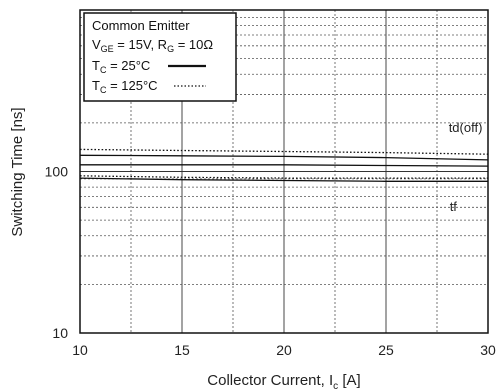 Image resolution: width=500 pixels, height=392 pixels. I want to click on legend-conditions: VGE = 15V, RG = 10Ω, so click(152, 45).